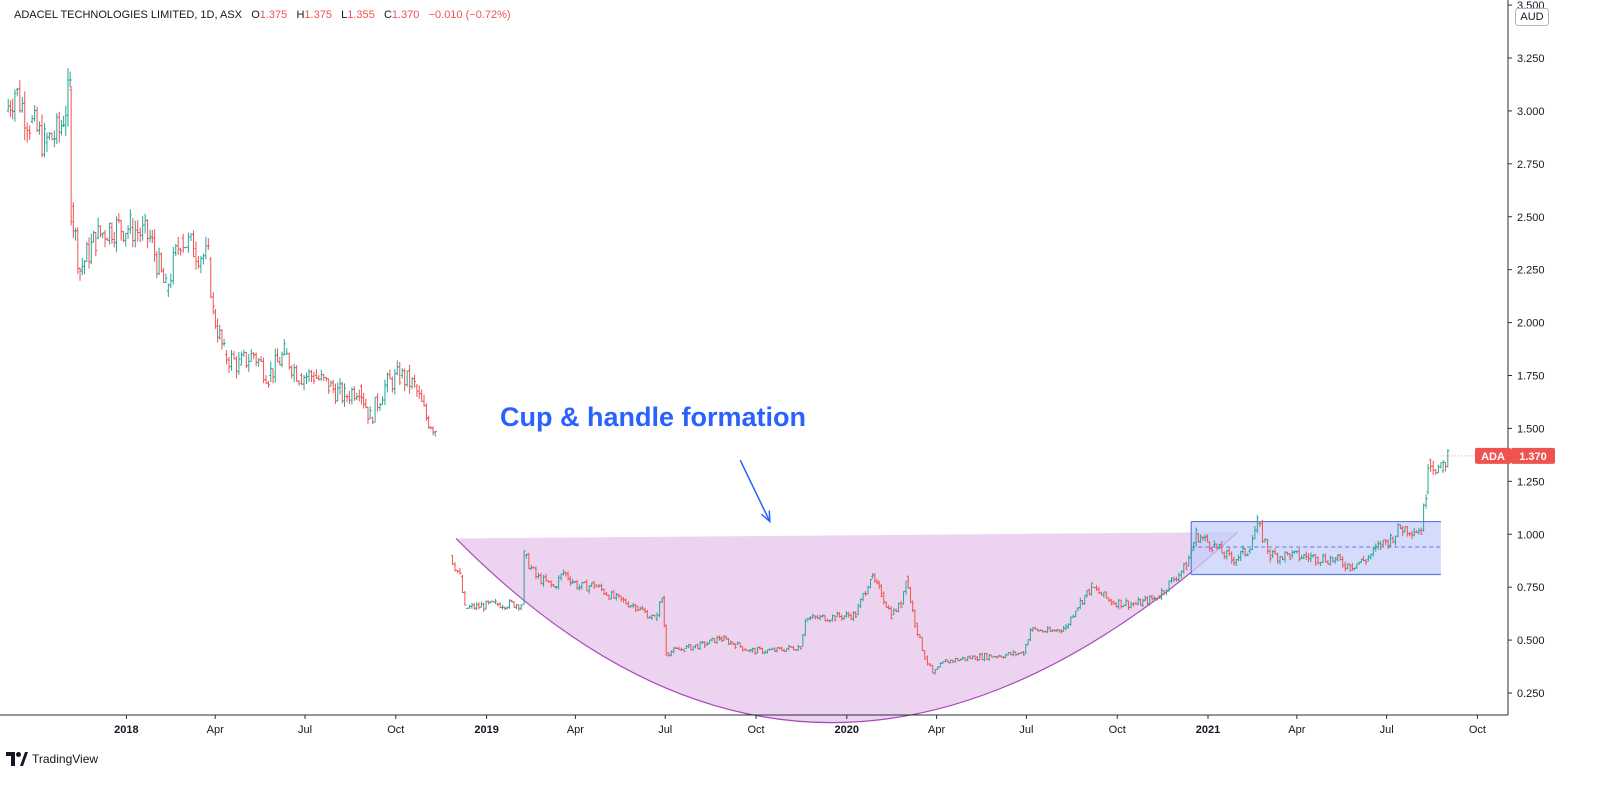 The height and width of the screenshot is (797, 1598). What do you see at coordinates (344, 15) in the screenshot?
I see `low-label: L` at bounding box center [344, 15].